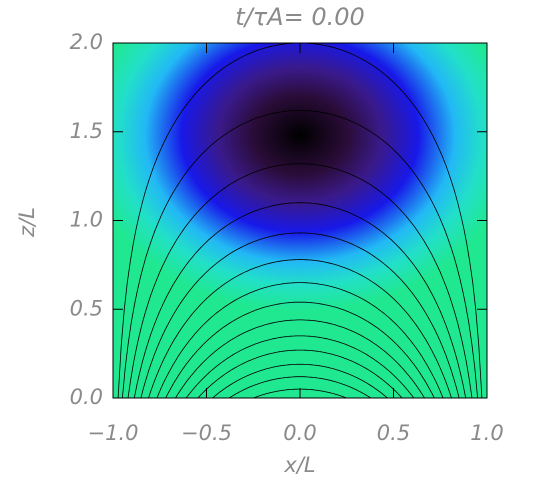  Describe the element at coordinates (86, 397) in the screenshot. I see `y-tick-label: 0.0` at that location.